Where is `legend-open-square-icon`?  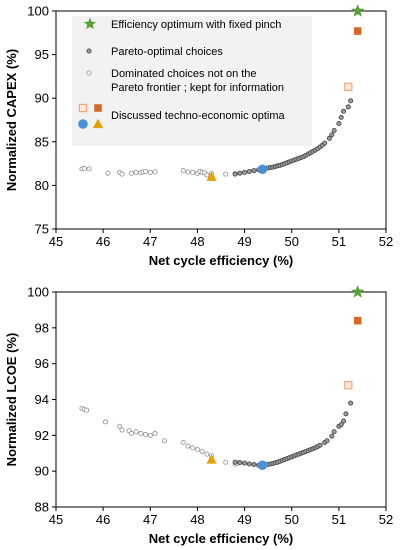 legend-open-square-icon is located at coordinates (83, 108).